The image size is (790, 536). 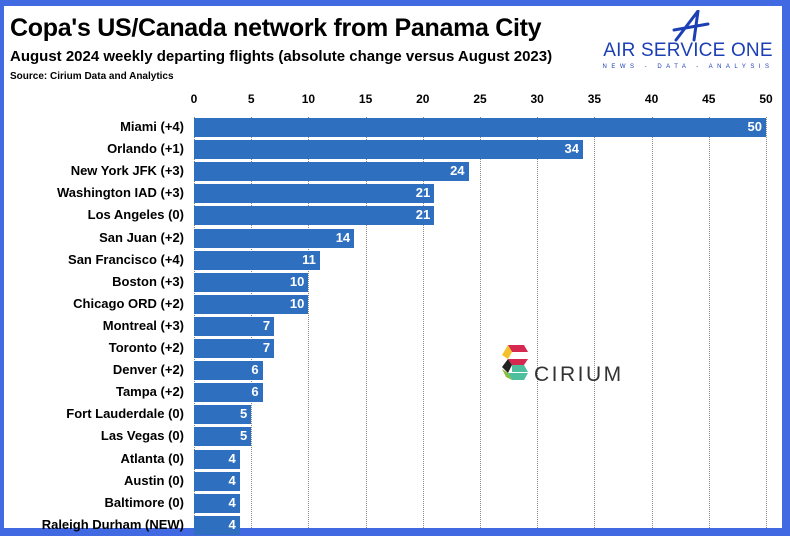 What do you see at coordinates (149, 392) in the screenshot?
I see `category-label: Tampa (+2)` at bounding box center [149, 392].